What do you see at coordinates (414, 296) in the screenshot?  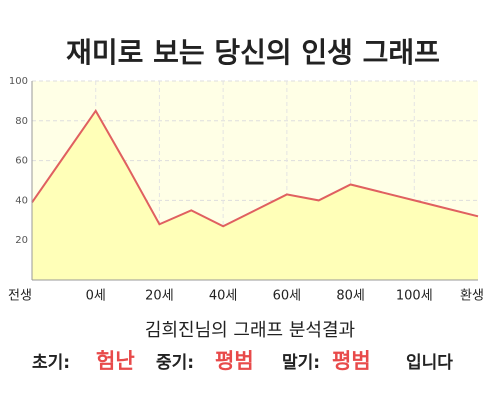 I see `x-tick-label: 100세` at bounding box center [414, 296].